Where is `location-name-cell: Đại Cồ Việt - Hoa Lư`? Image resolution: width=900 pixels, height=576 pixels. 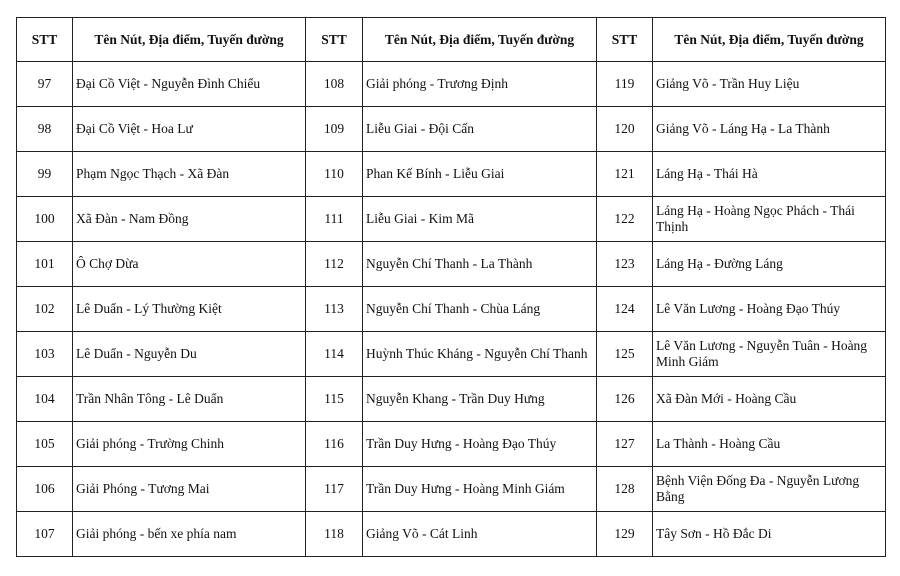 location-name-cell: Đại Cồ Việt - Hoa Lư is located at coordinates (189, 129).